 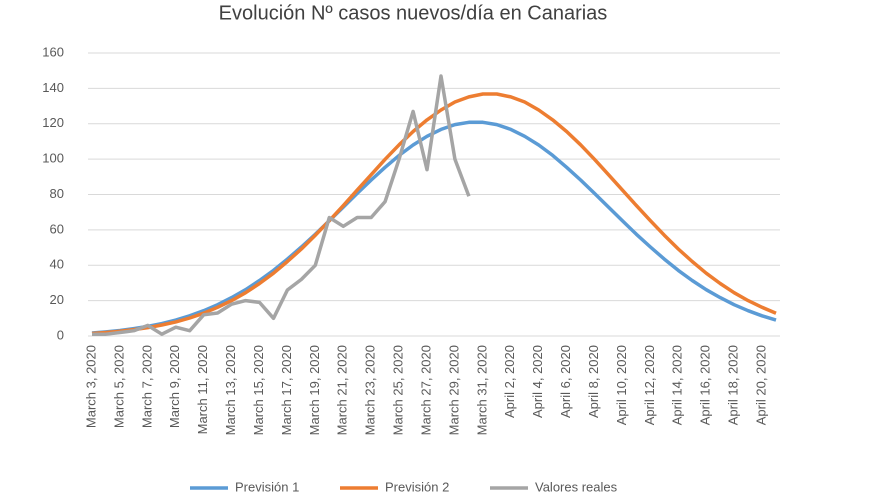 I want to click on x-tick-label: April 4, 2020, so click(x=537, y=381).